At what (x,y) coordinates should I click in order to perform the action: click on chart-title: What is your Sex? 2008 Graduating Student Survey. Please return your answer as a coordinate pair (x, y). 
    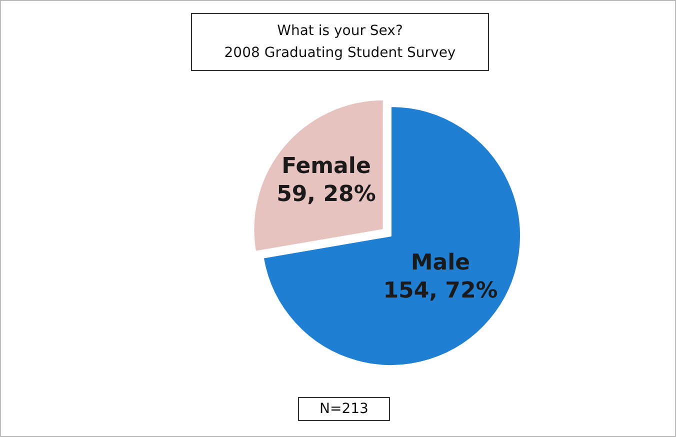
    Looking at the image, I should click on (340, 42).